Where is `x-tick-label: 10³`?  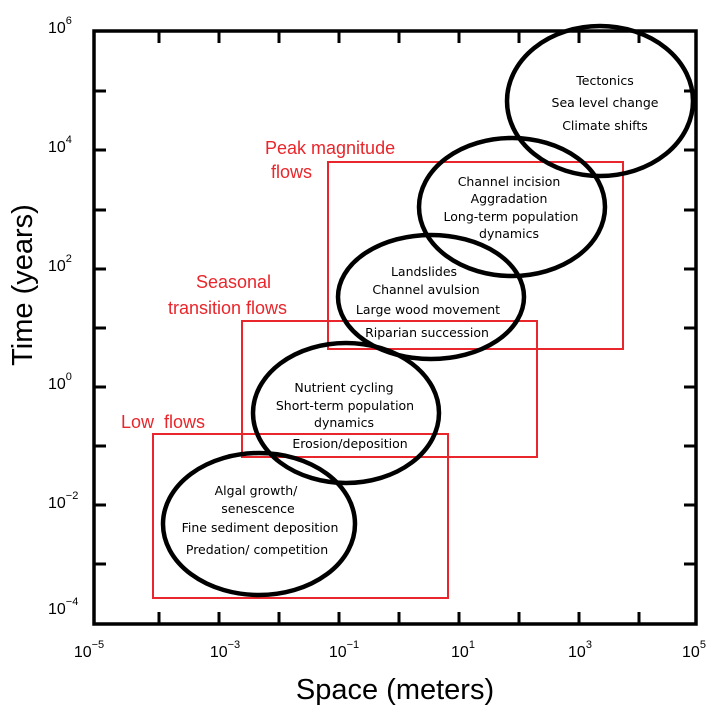
x-tick-label: 10³ is located at coordinates (580, 650).